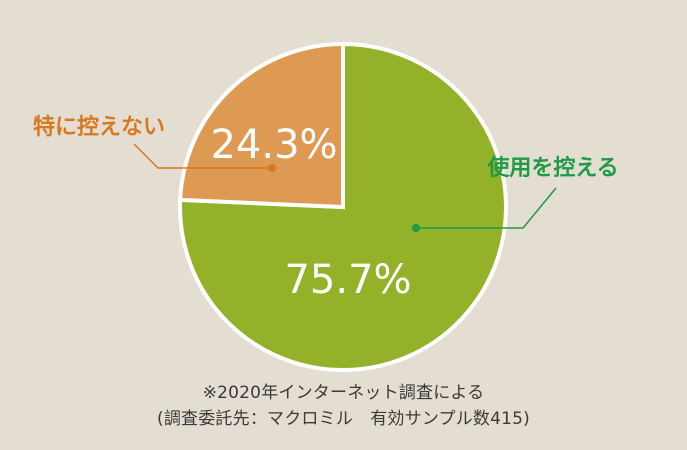 This screenshot has width=687, height=450. I want to click on callout-dot-use-less, so click(416, 228).